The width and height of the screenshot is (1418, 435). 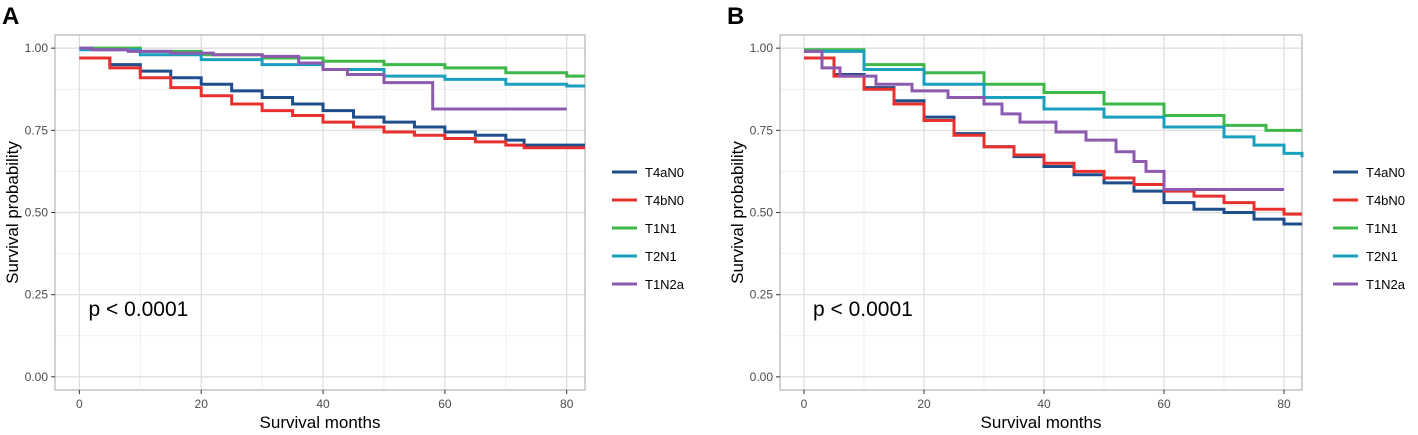 What do you see at coordinates (10, 16) in the screenshot?
I see `panel-label: A` at bounding box center [10, 16].